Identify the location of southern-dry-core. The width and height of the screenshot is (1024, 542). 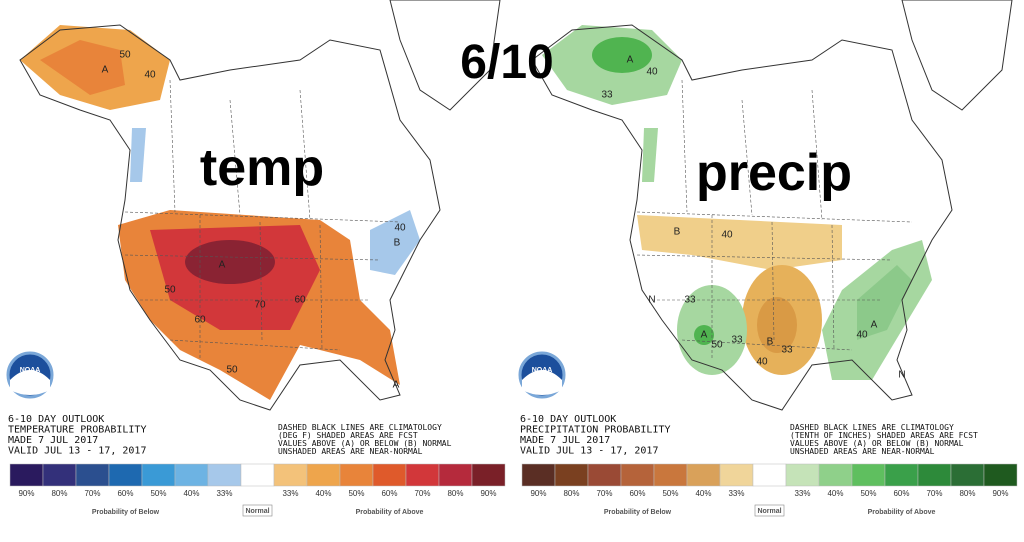
(777, 325).